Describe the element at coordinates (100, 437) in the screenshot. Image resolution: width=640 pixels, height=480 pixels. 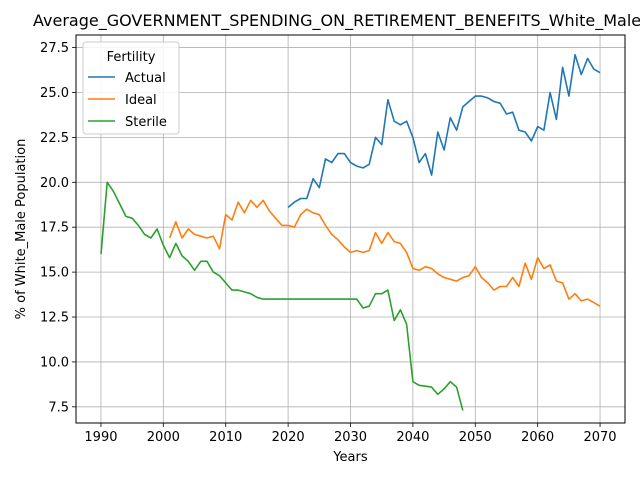
I see `x-tick-label: 1990` at that location.